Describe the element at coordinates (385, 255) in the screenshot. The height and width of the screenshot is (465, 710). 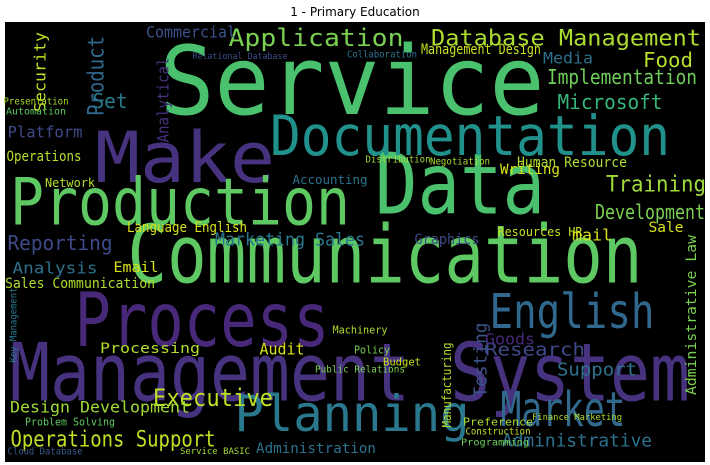
I see `word: Communication` at that location.